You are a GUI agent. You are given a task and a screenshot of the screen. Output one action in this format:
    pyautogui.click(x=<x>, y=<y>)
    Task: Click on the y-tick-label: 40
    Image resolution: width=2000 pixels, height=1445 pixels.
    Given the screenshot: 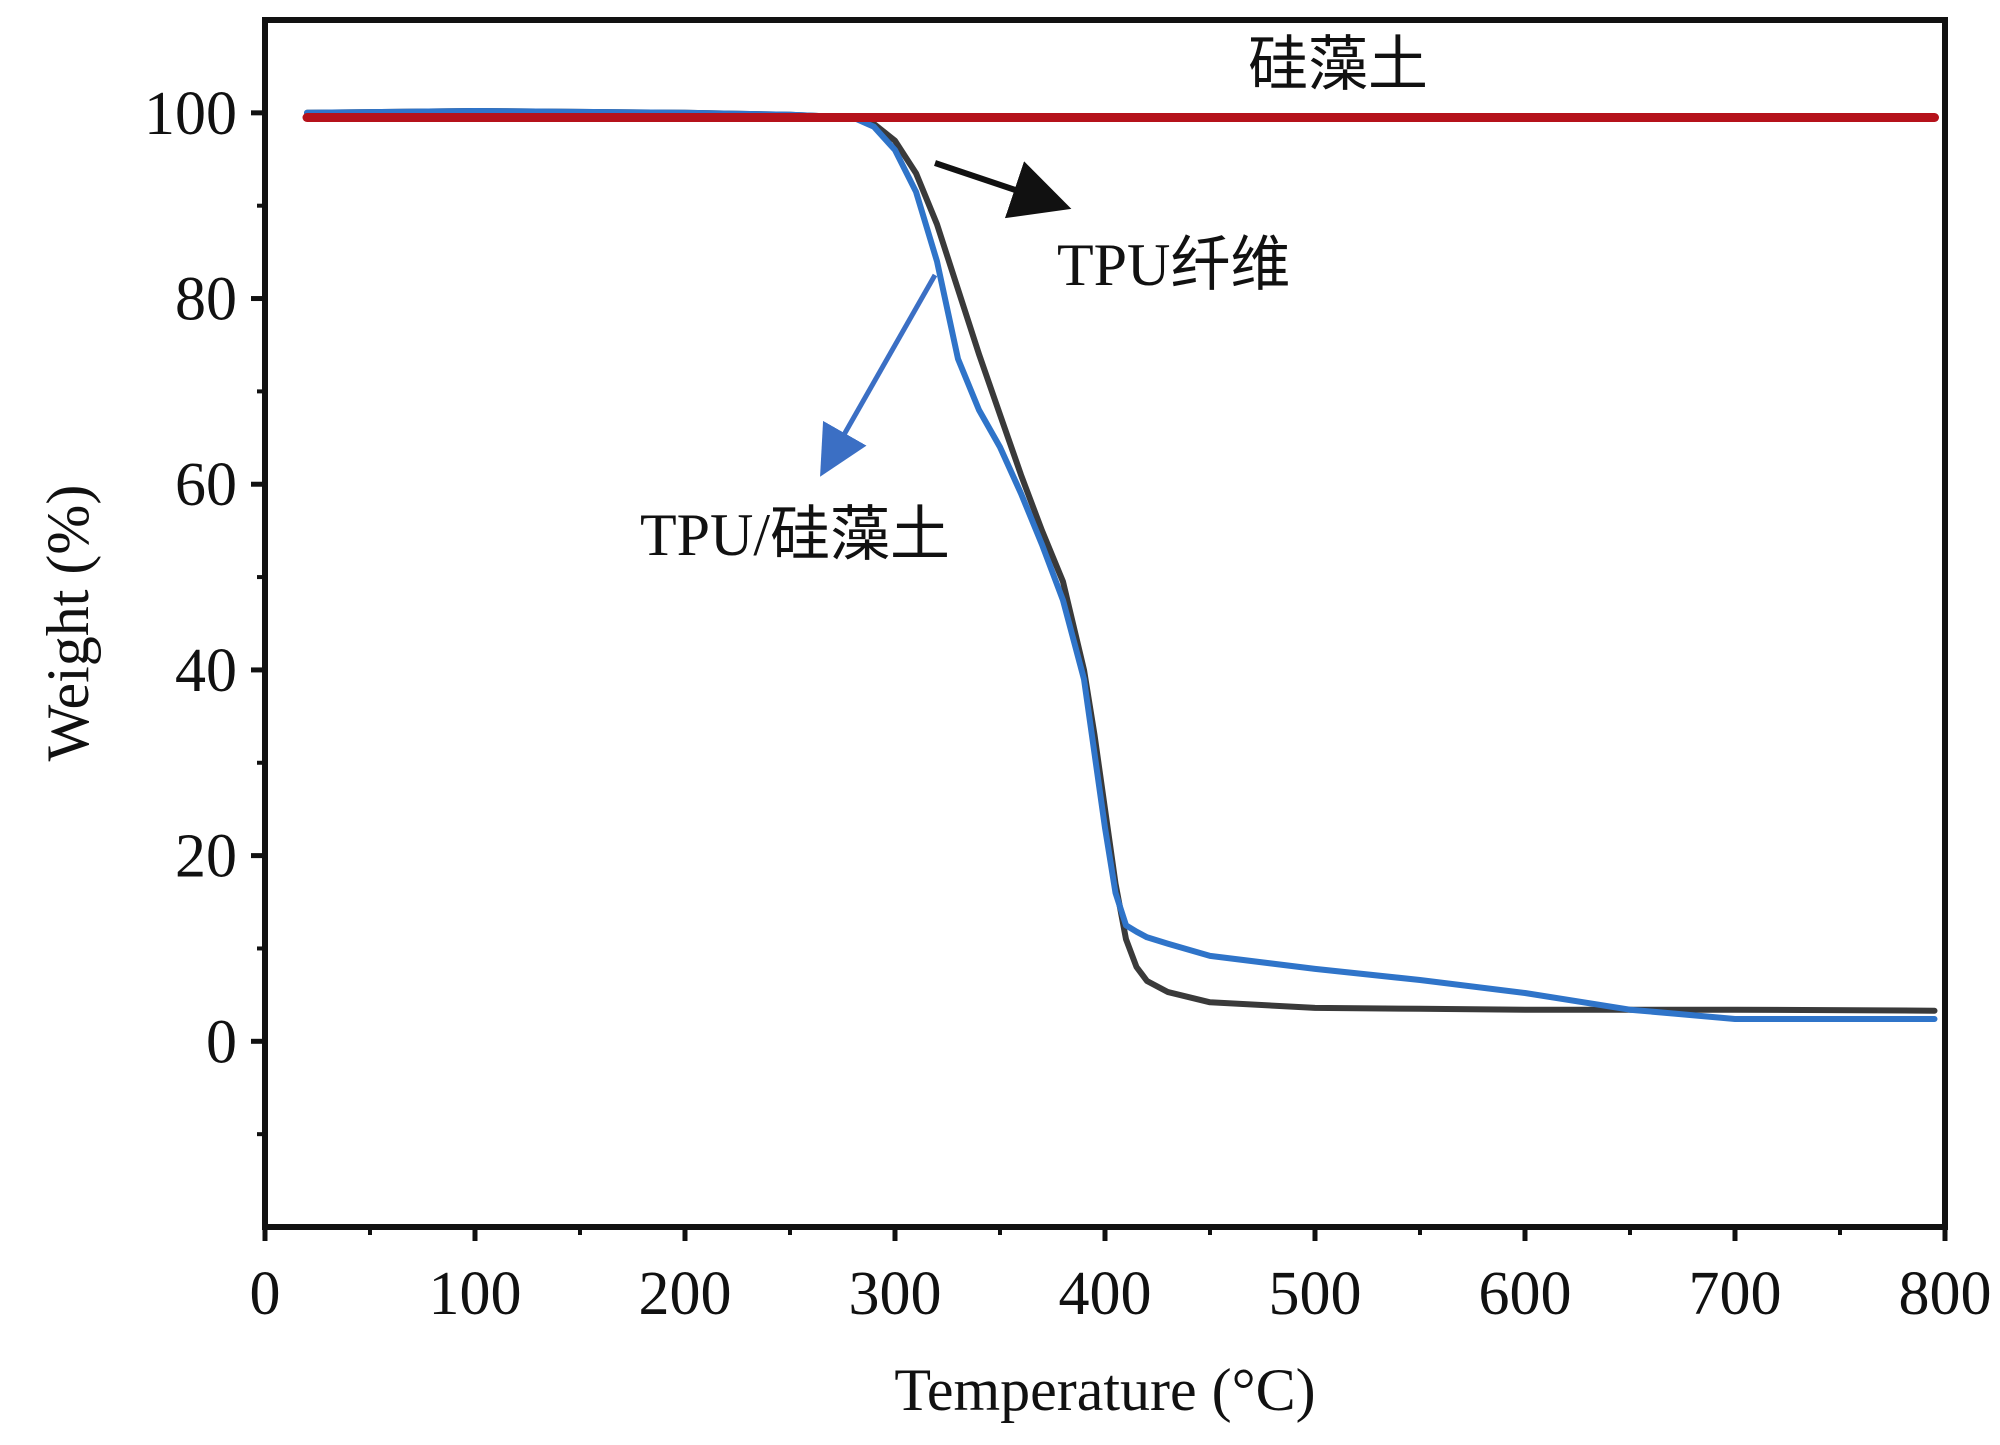 What is the action you would take?
    pyautogui.click(x=206, y=671)
    